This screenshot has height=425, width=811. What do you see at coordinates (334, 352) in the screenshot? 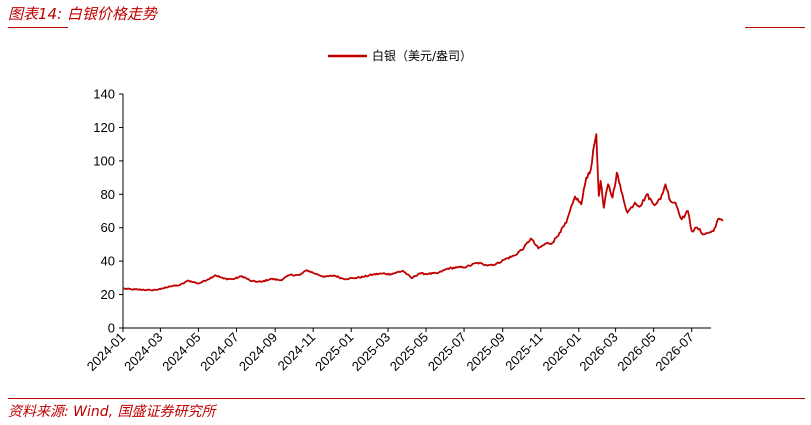
I see `x-tick-label: 2025-01` at bounding box center [334, 352].